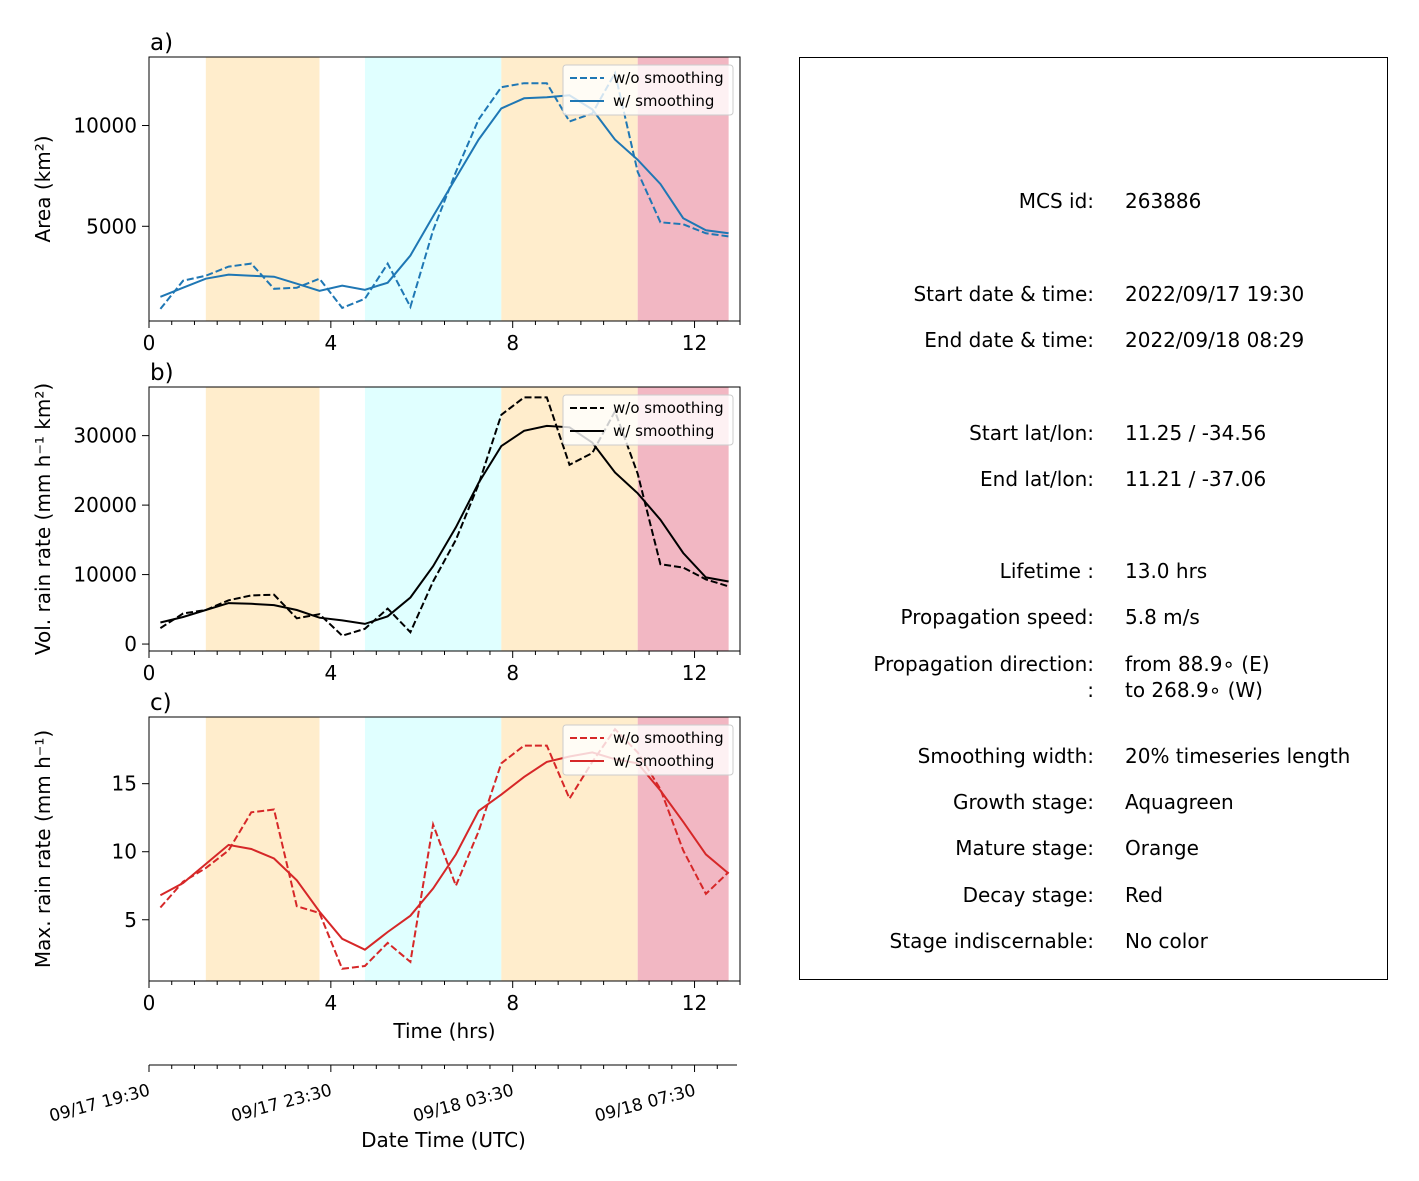 The width and height of the screenshot is (1419, 1181). Describe the element at coordinates (1166, 941) in the screenshot. I see `indiscernable-value: No color` at that location.